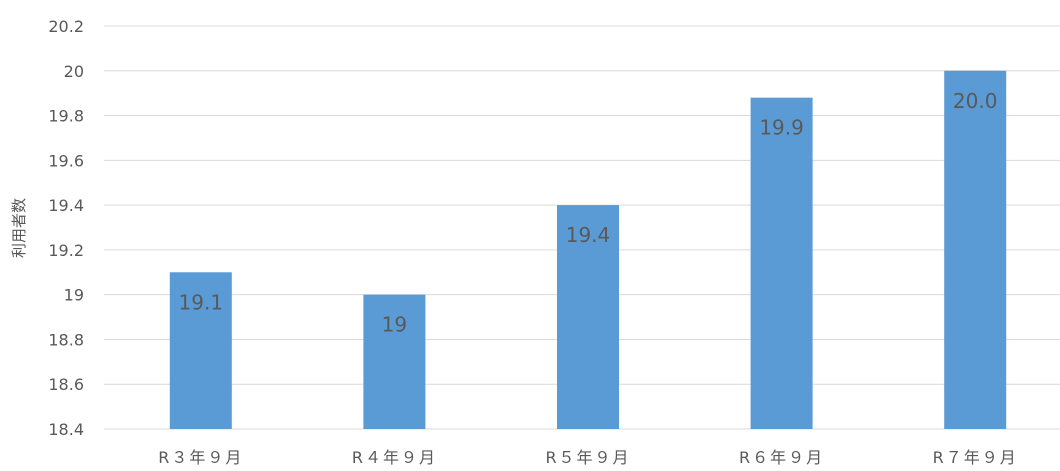 Image resolution: width=1060 pixels, height=471 pixels. What do you see at coordinates (74, 71) in the screenshot?
I see `y-tick-label: 20` at bounding box center [74, 71].